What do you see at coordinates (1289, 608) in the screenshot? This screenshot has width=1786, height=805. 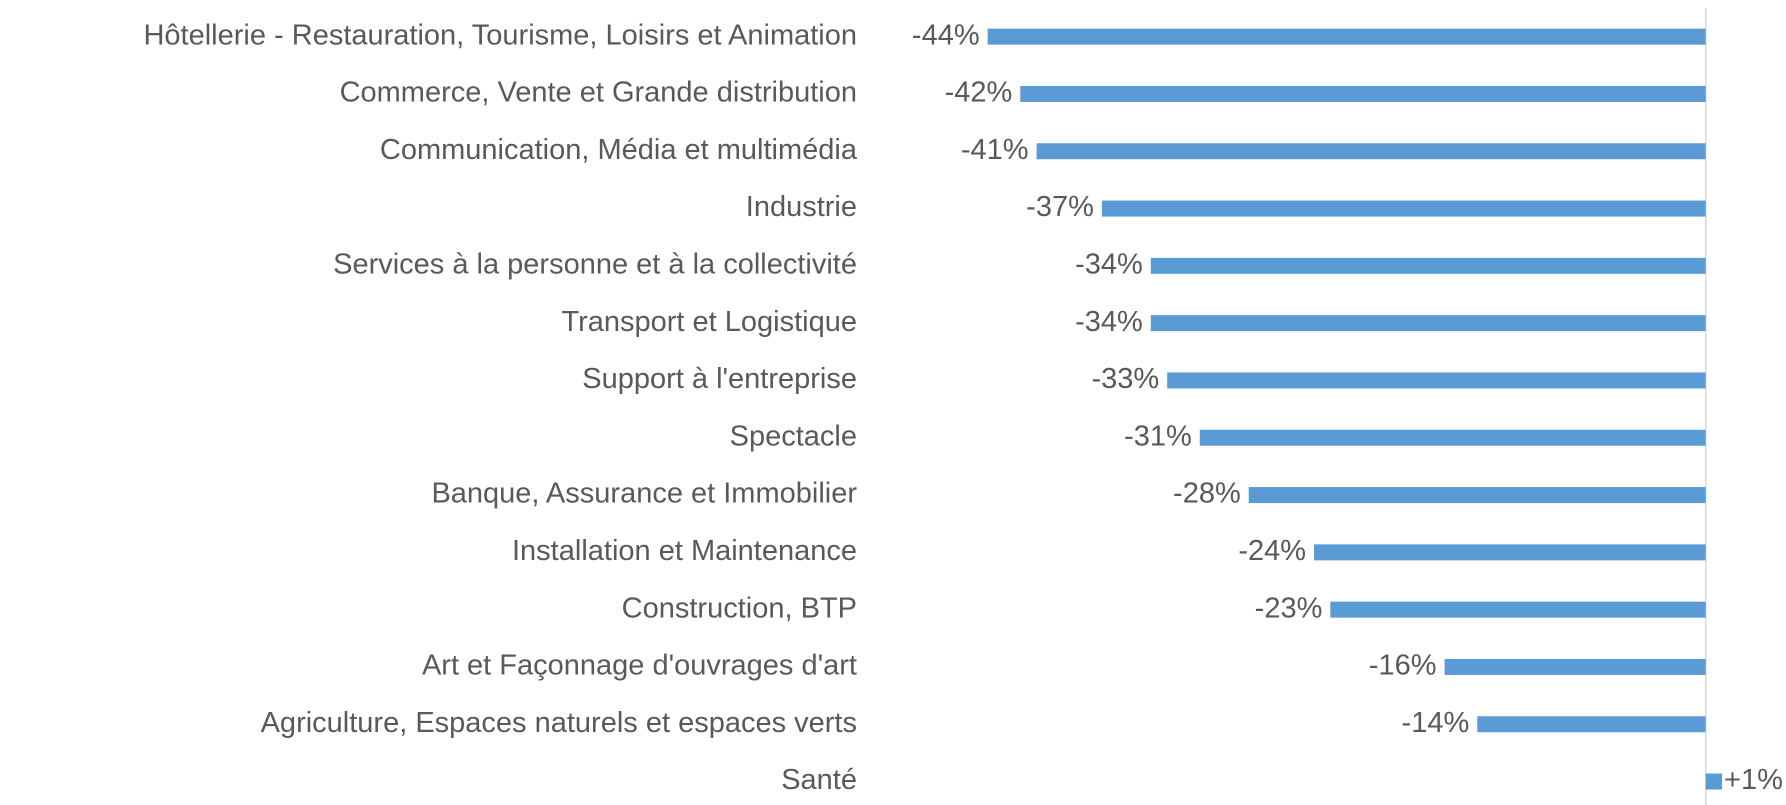 I see `data-label: -23%` at bounding box center [1289, 608].